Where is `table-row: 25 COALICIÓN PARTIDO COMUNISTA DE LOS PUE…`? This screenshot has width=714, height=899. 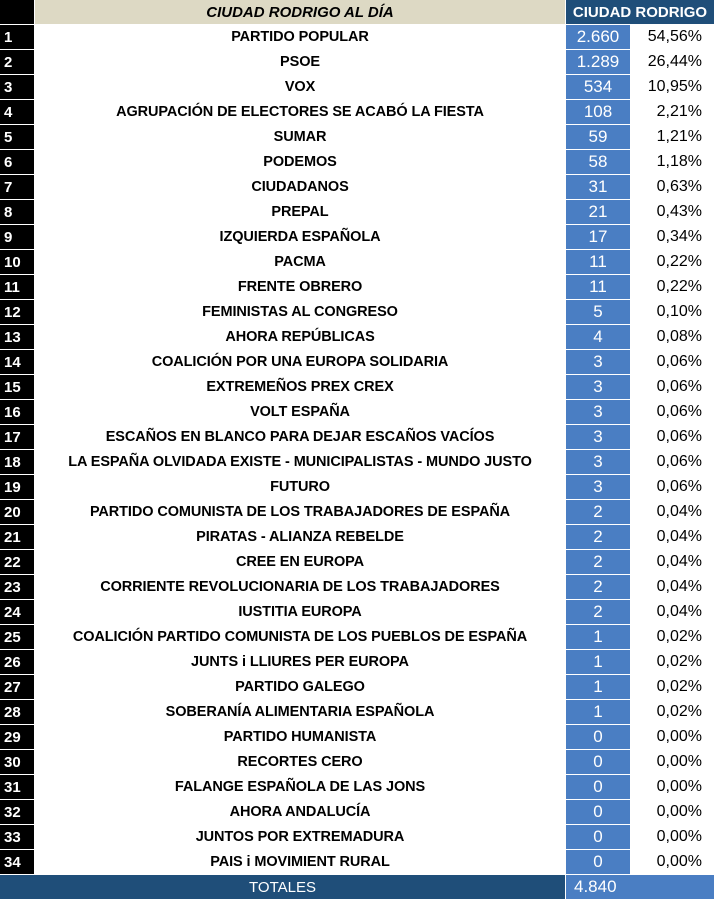 table-row: 25 COALICIÓN PARTIDO COMUNISTA DE LOS PUE… is located at coordinates (357, 637).